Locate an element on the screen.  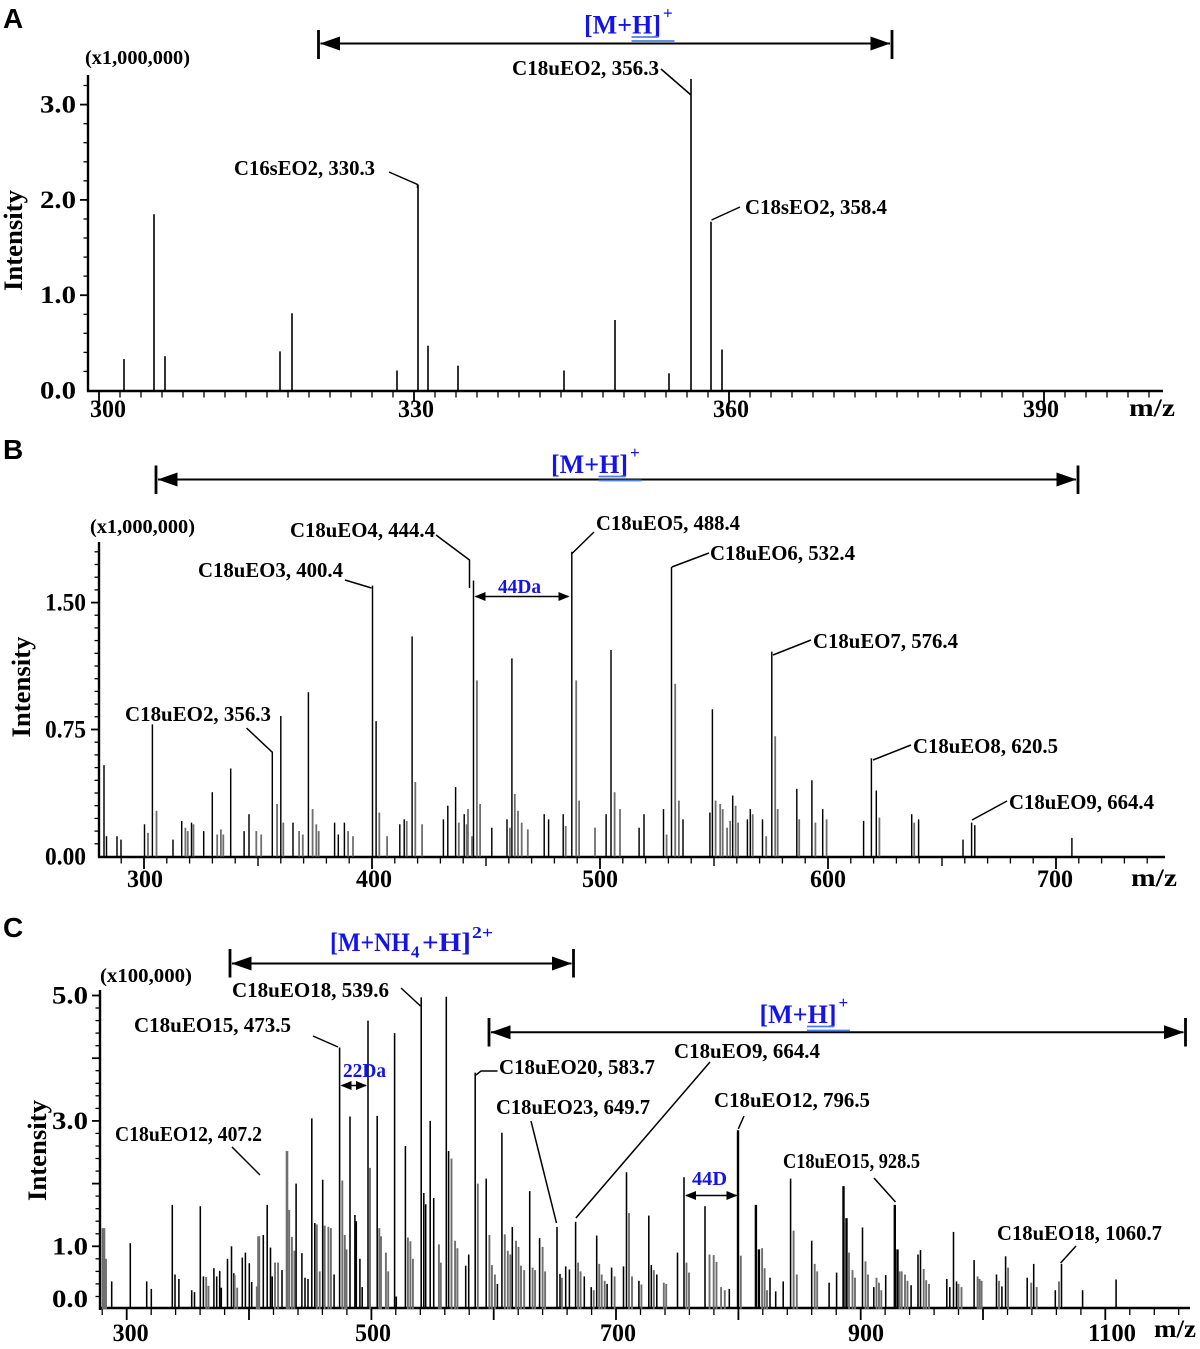
svg-text: (x100,000) is located at coordinates (146, 976).